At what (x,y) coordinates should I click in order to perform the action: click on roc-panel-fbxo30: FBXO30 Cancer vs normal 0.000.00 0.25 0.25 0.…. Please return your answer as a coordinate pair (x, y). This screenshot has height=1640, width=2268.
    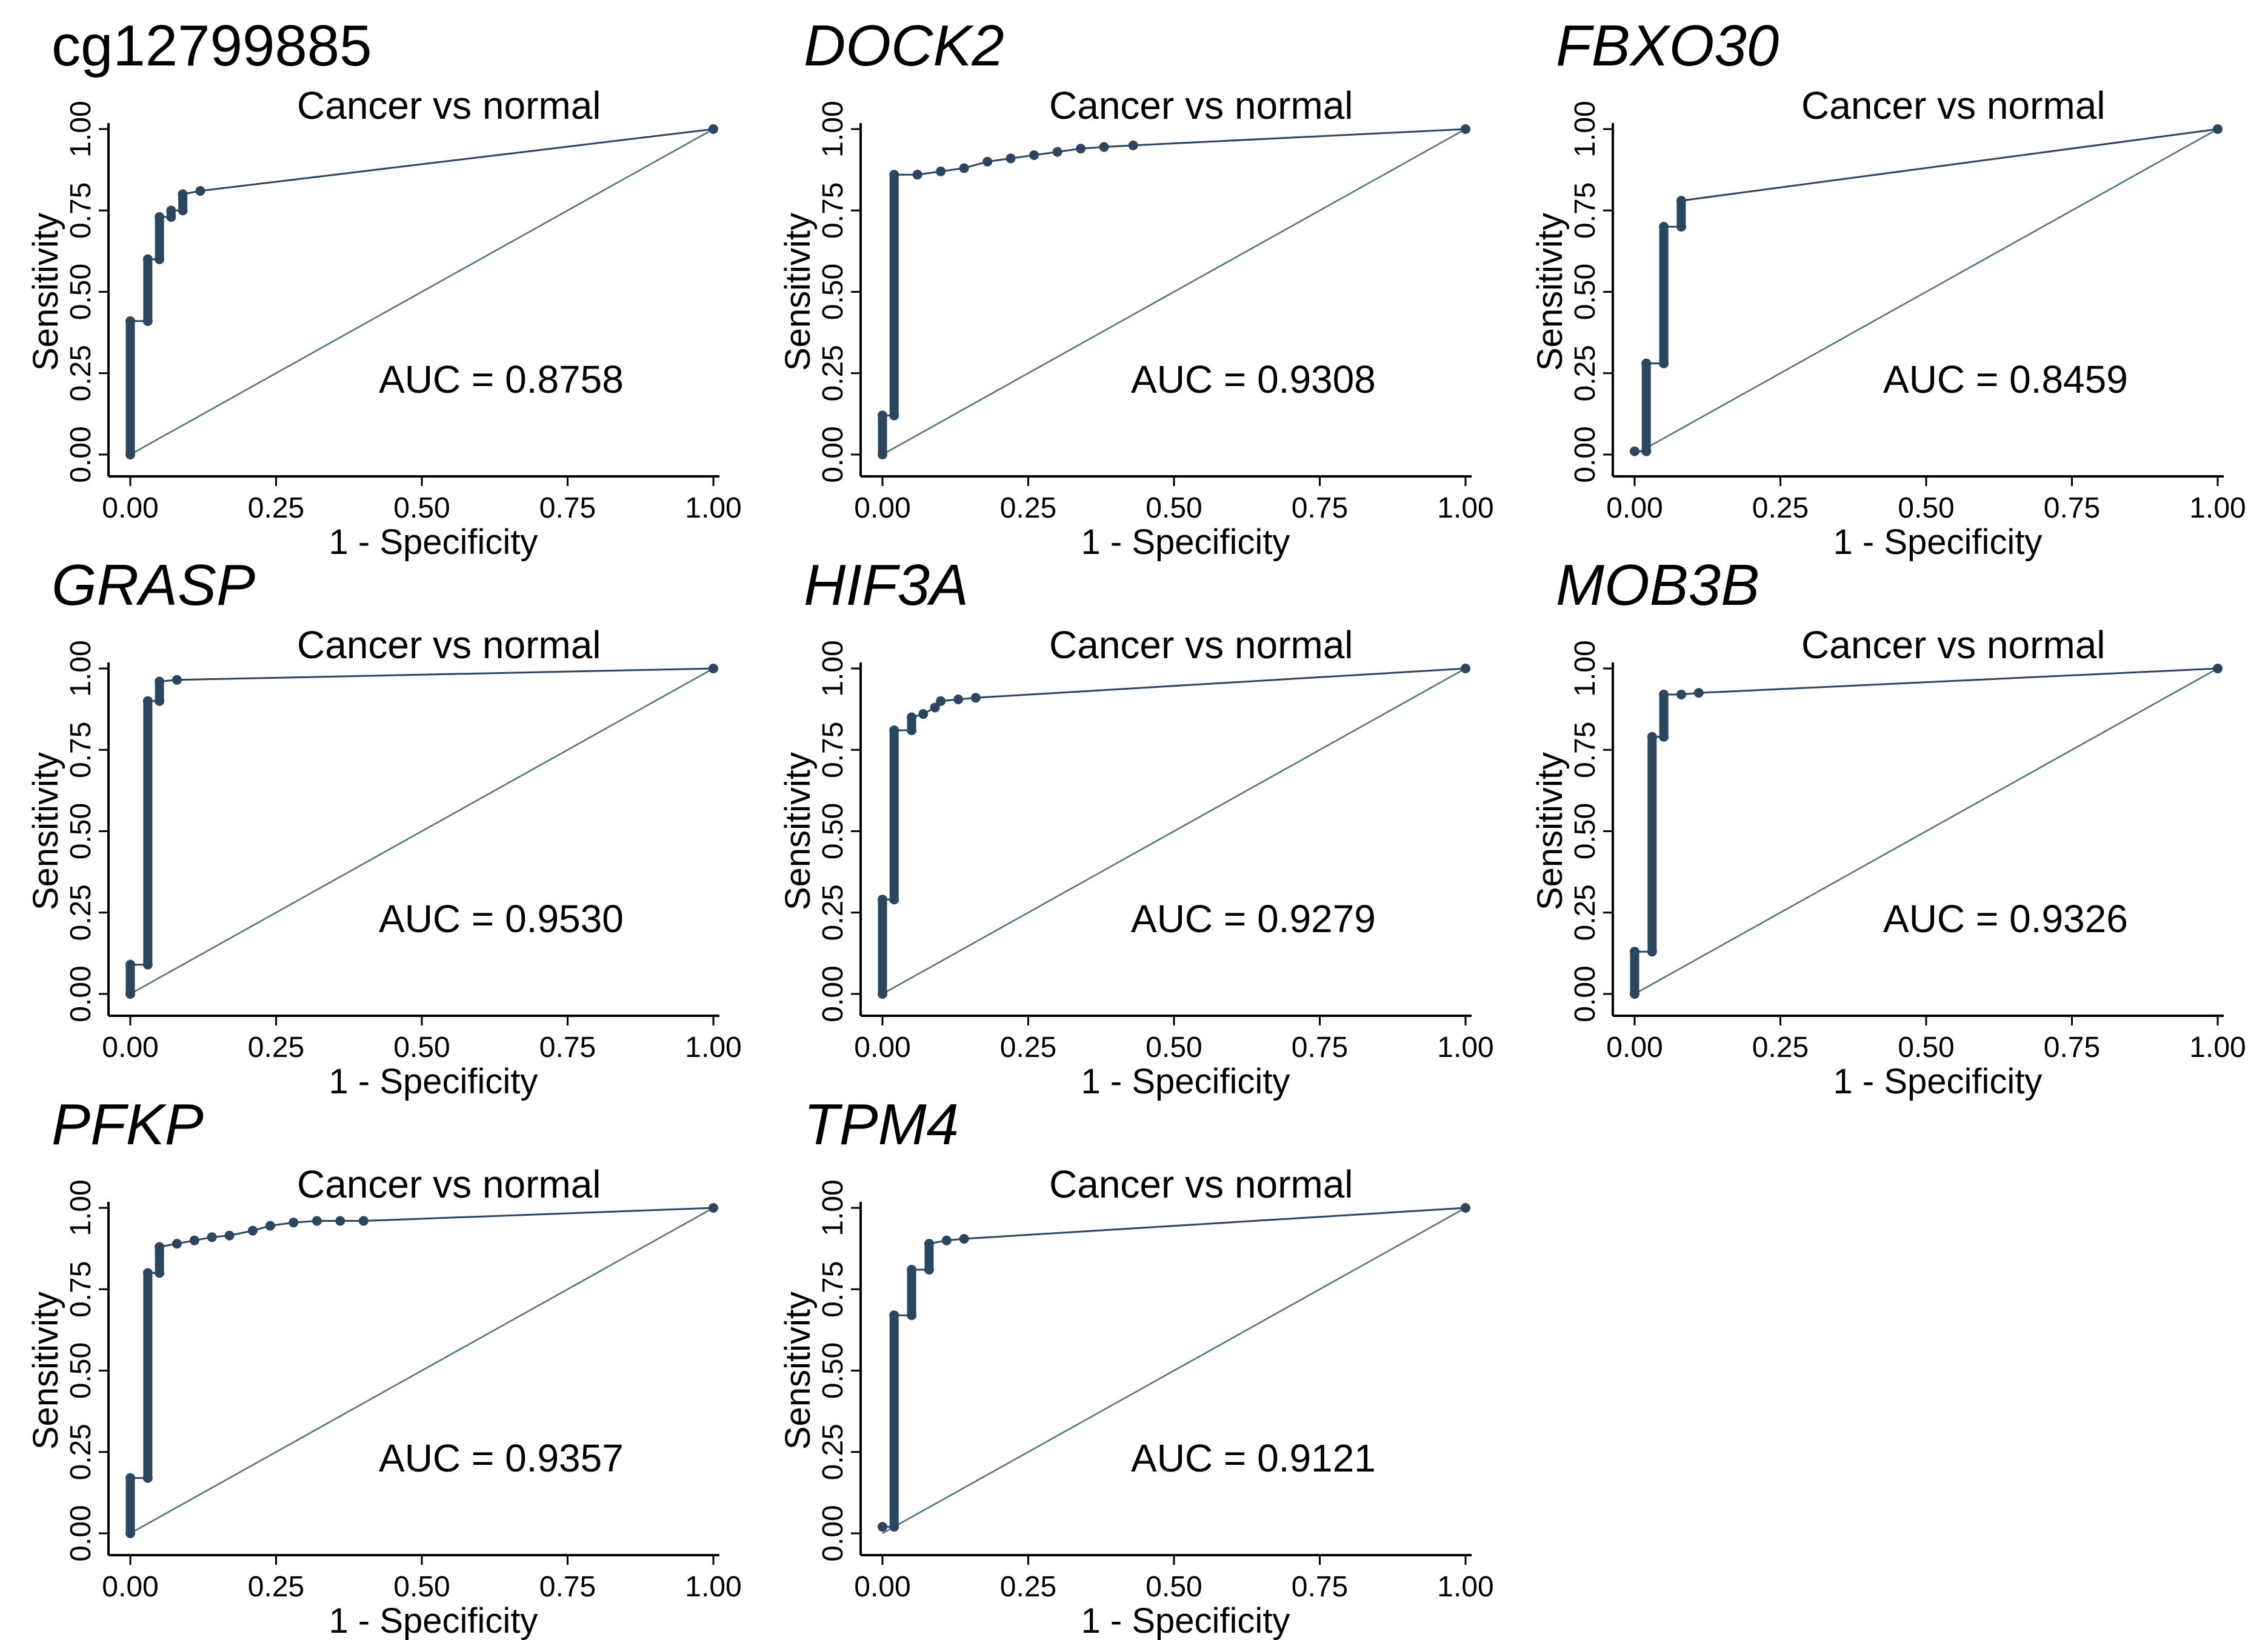
    Looking at the image, I should click on (1888, 287).